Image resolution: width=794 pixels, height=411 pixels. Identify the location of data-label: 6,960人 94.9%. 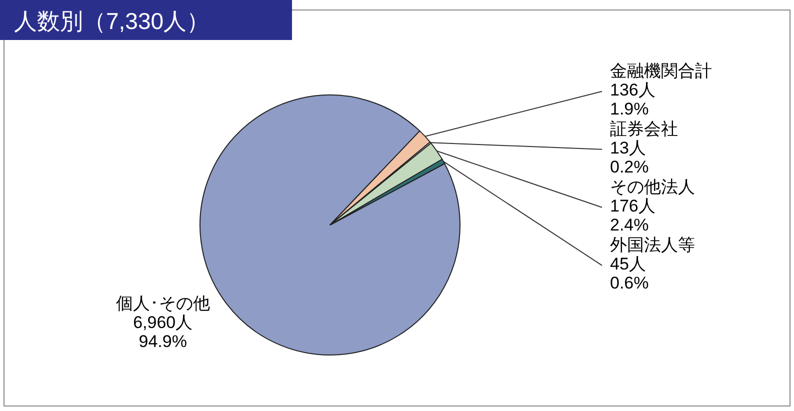
(163, 331).